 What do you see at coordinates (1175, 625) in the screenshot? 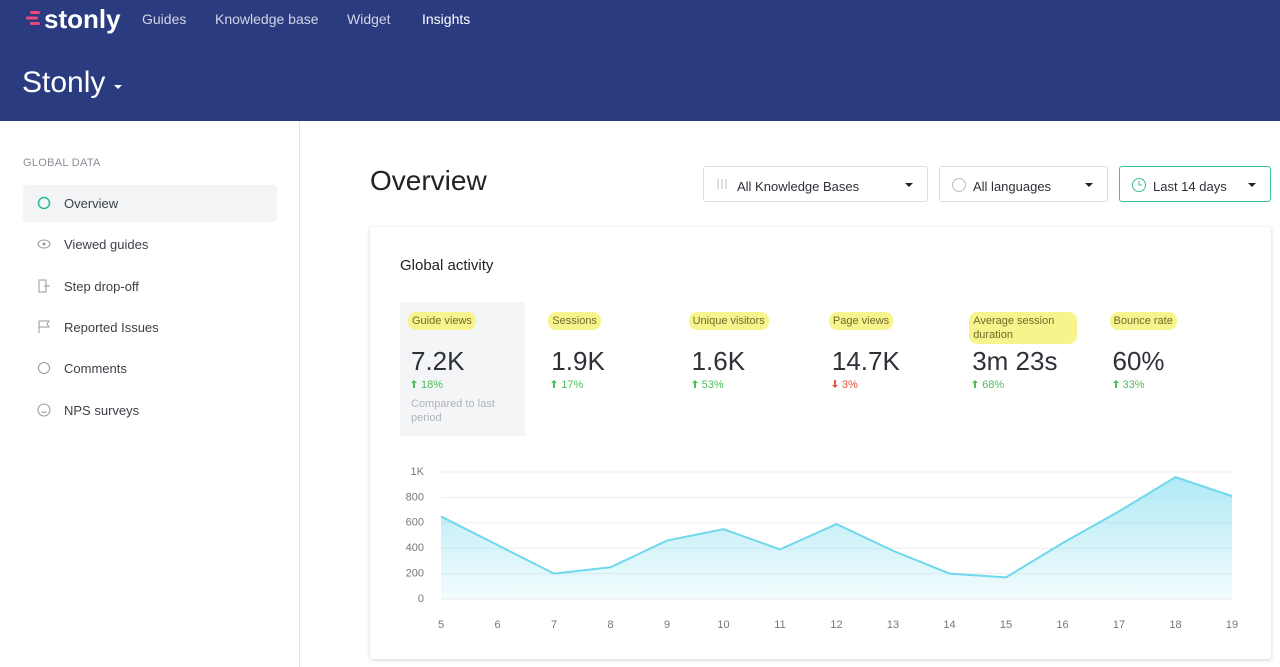
I see `x-tick-label: 18` at bounding box center [1175, 625].